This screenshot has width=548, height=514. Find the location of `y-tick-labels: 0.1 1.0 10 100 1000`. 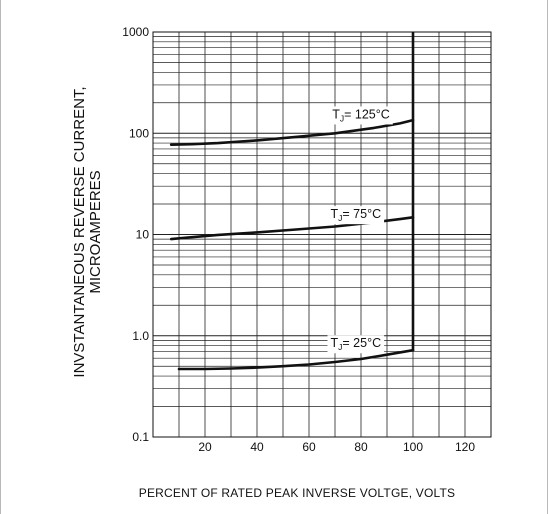

y-tick-labels: 0.1 1.0 10 100 1000 is located at coordinates (135, 234).